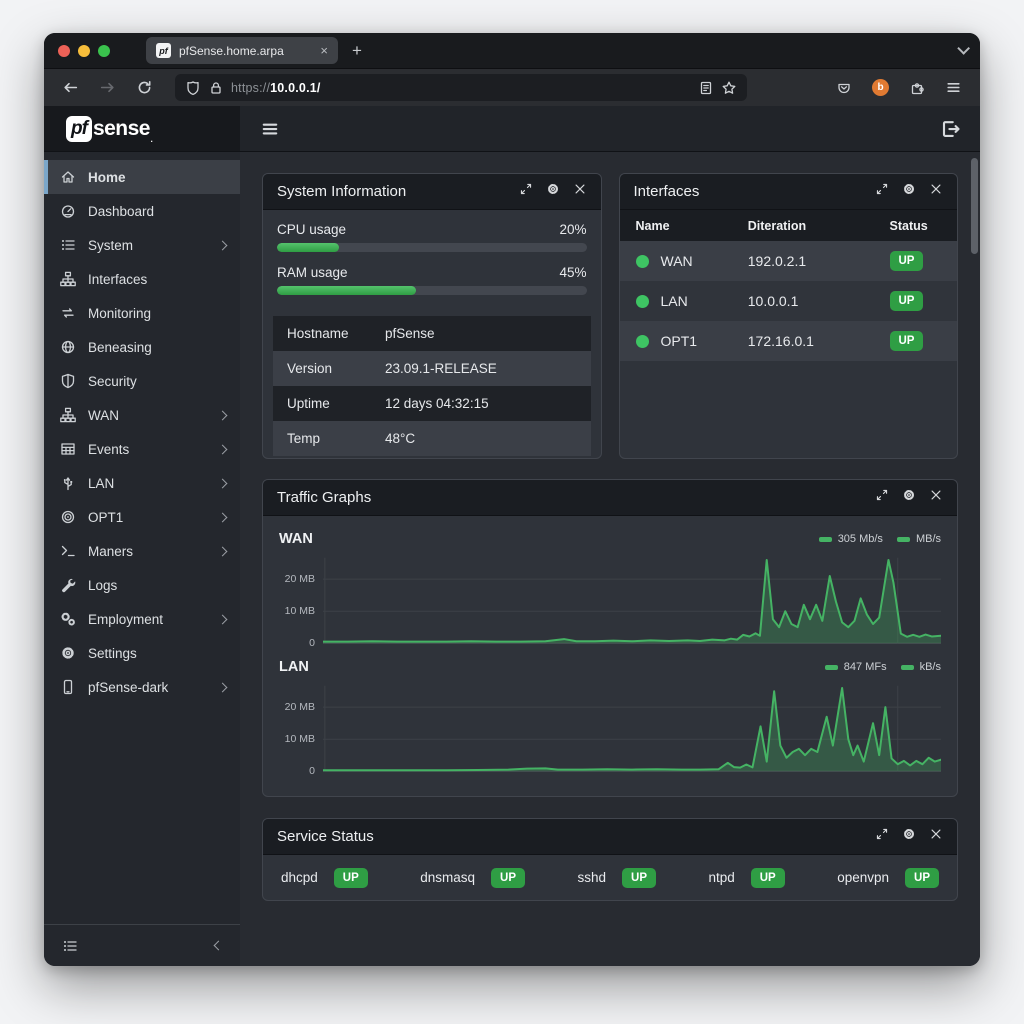 Image resolution: width=1024 pixels, height=1024 pixels. Describe the element at coordinates (64, 50) in the screenshot. I see `close-window-button` at that location.